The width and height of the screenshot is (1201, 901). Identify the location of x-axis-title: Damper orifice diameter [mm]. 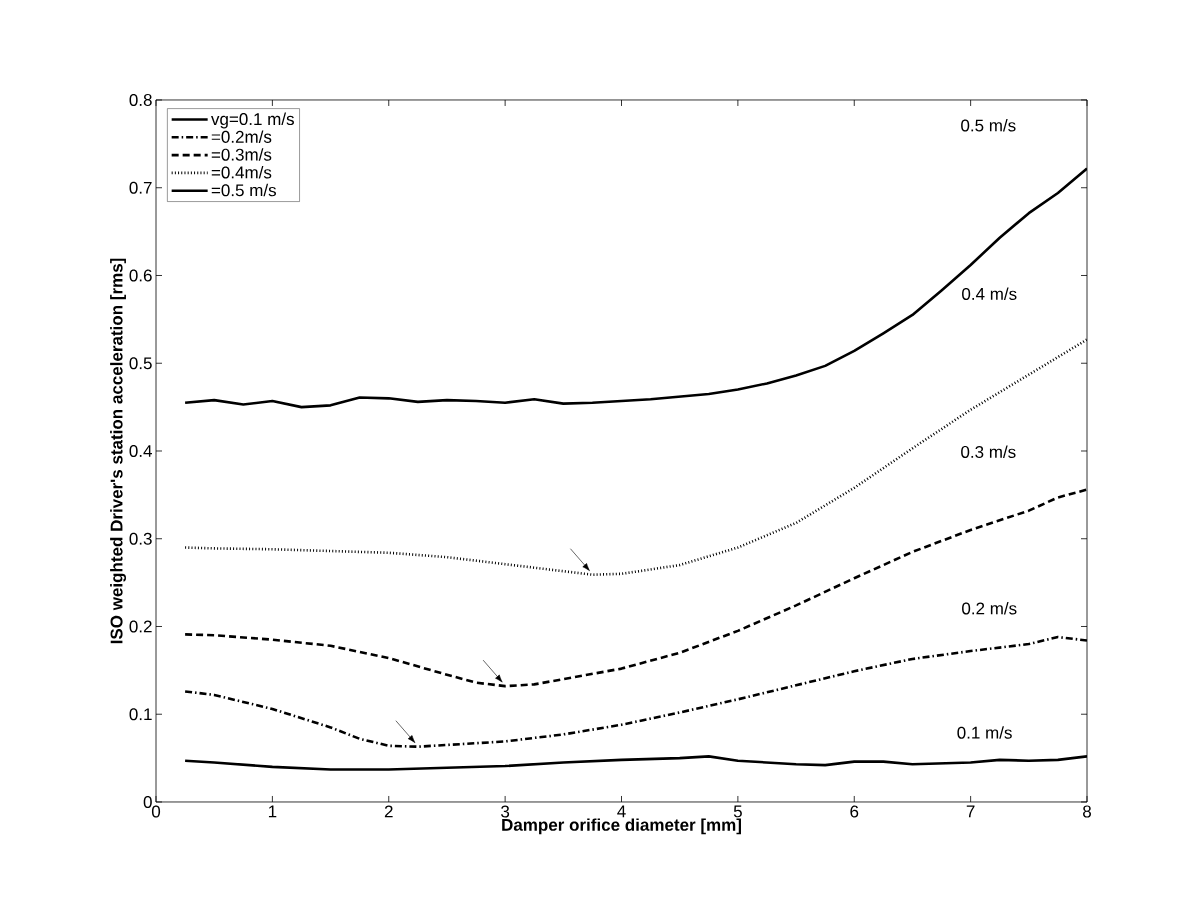
(621, 826).